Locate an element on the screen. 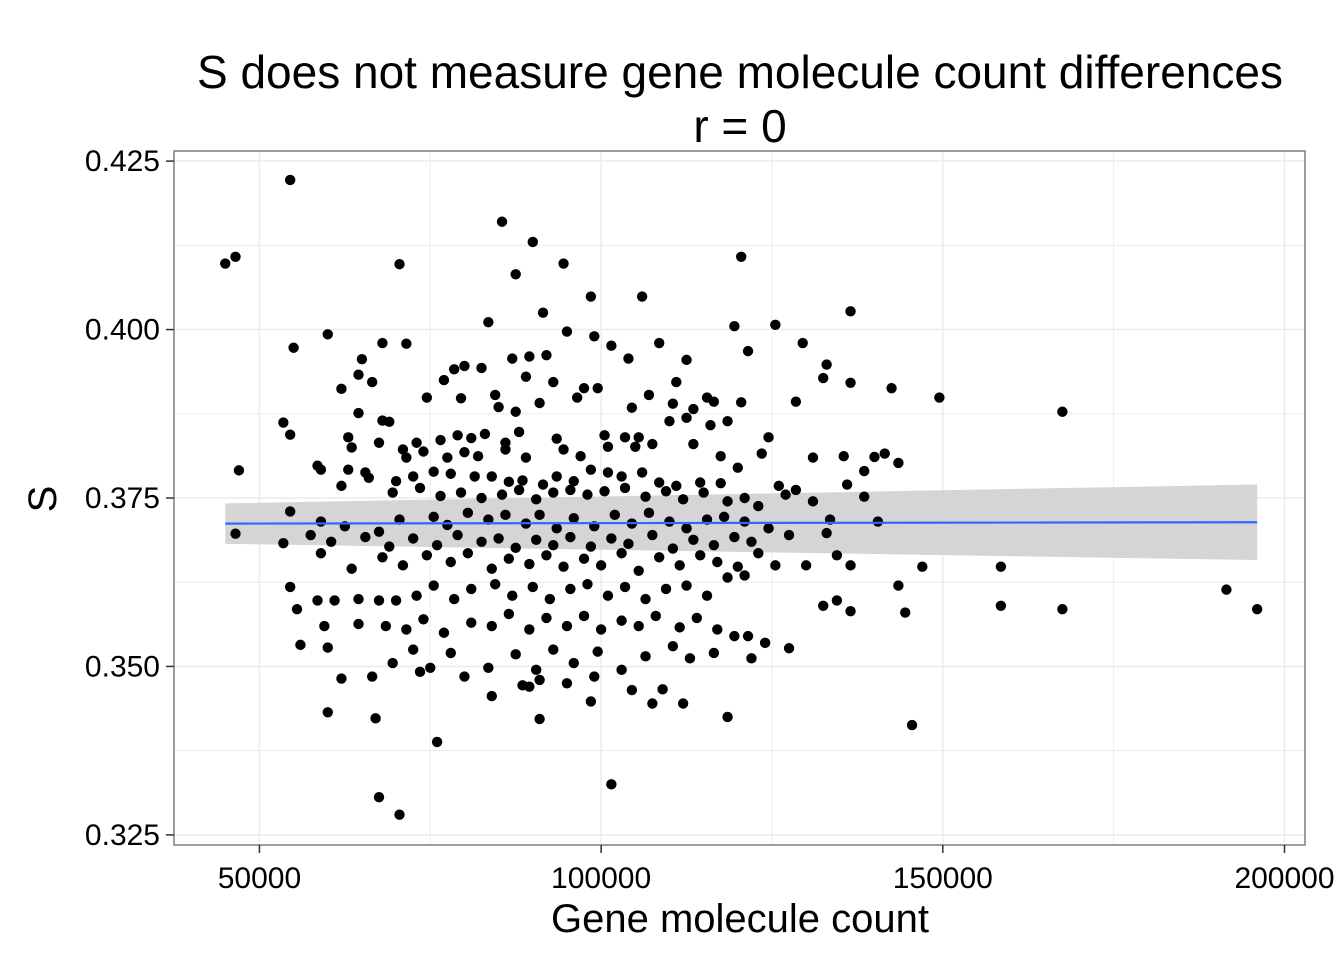 The image size is (1344, 965). fit-line-layer is located at coordinates (741, 523).